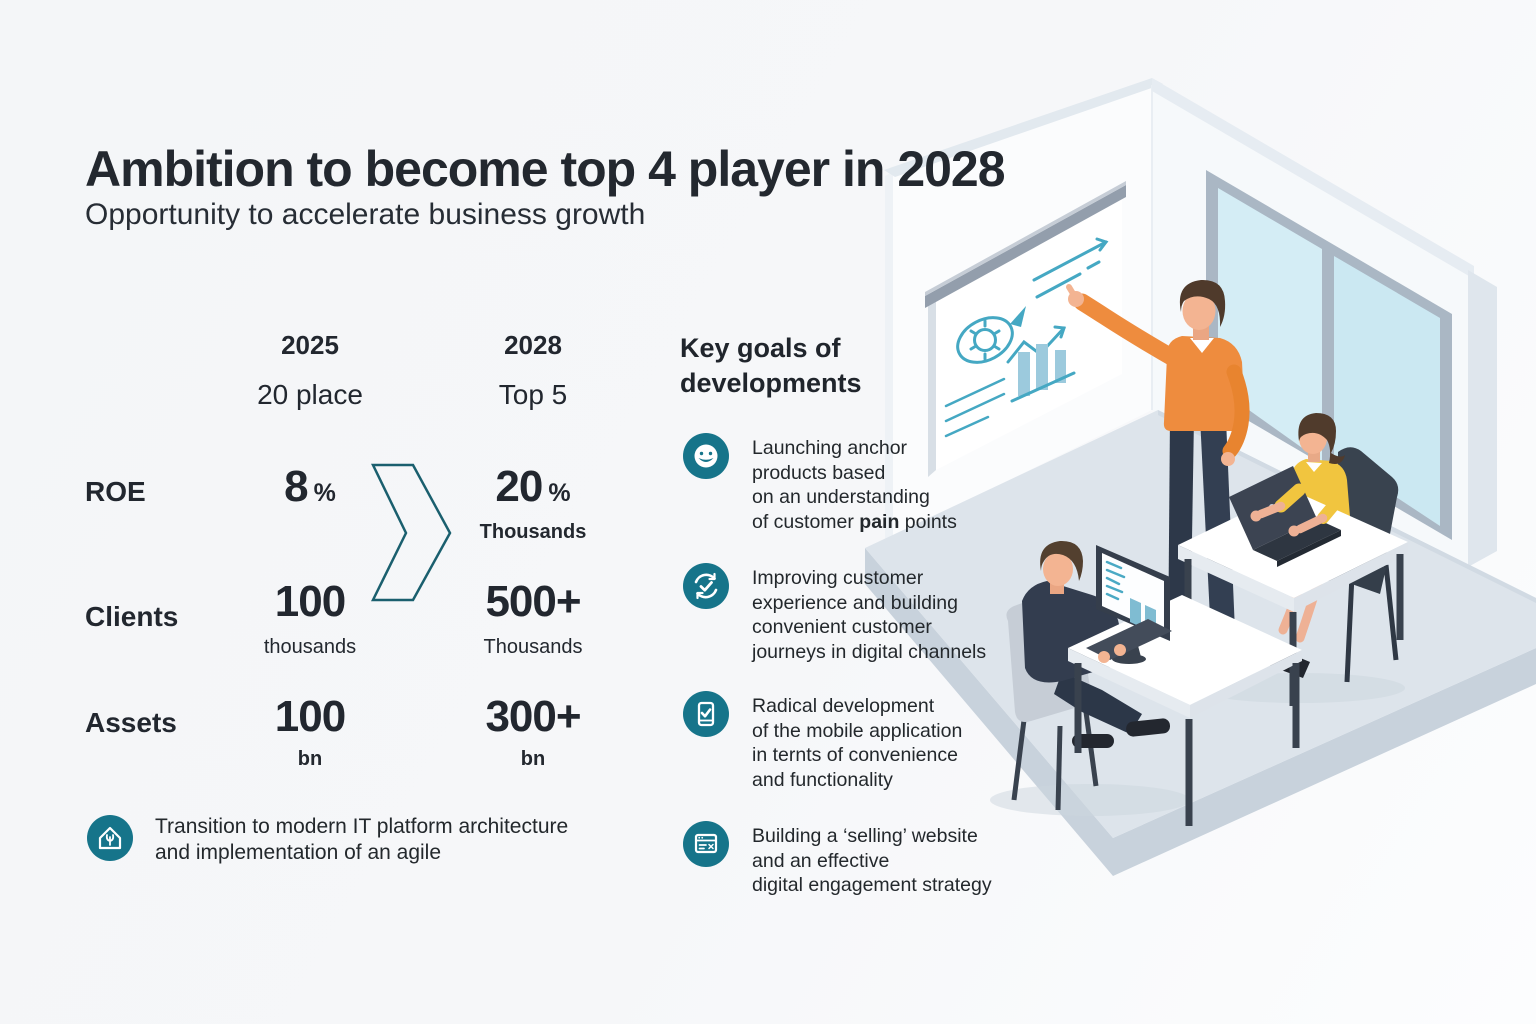  What do you see at coordinates (533, 345) in the screenshot?
I see `column-header-2028: 2028` at bounding box center [533, 345].